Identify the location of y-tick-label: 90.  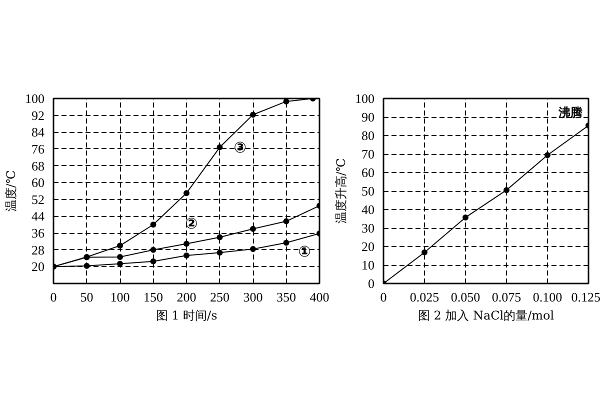
(368, 117).